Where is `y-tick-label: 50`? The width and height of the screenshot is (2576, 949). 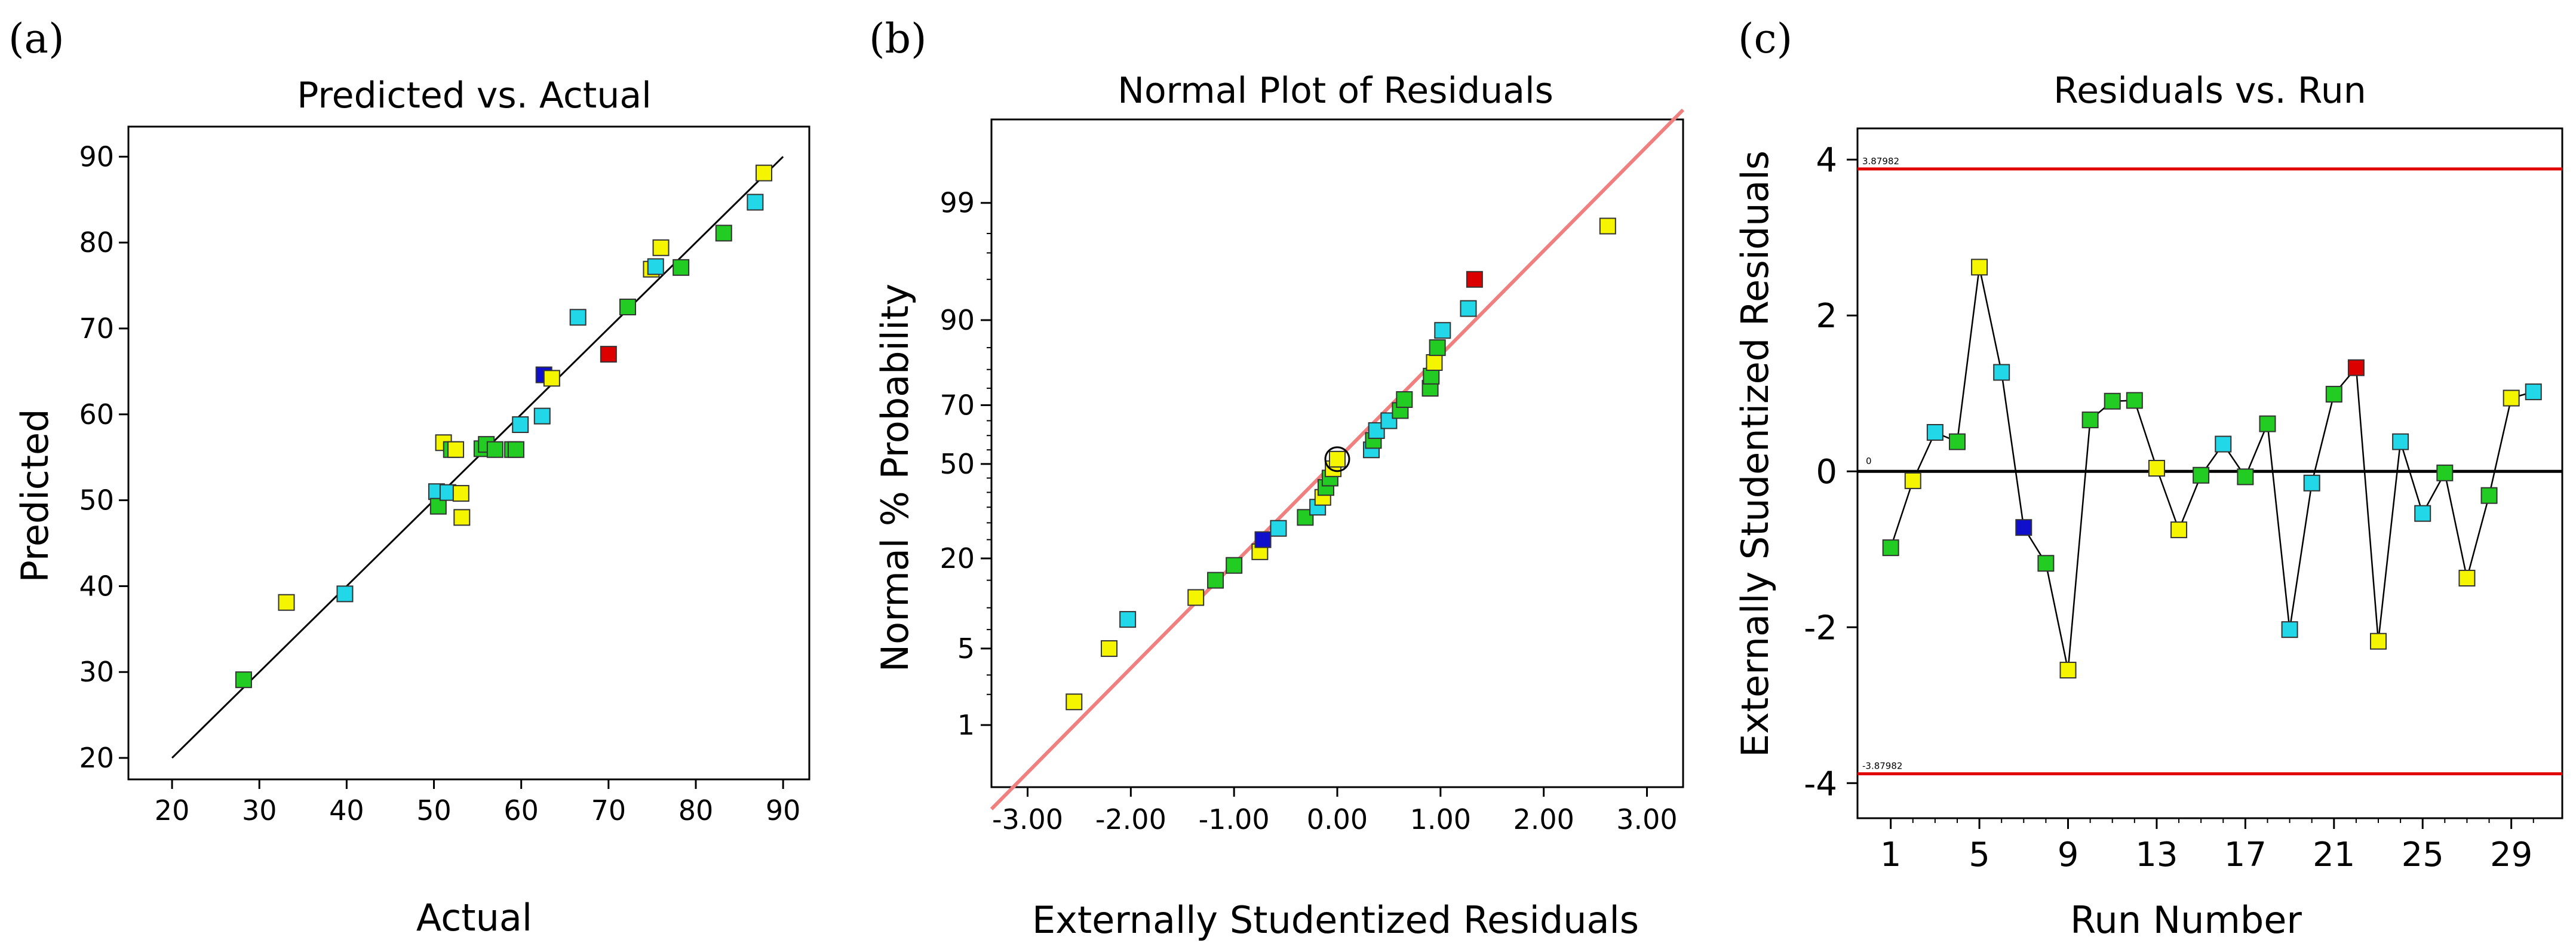
y-tick-label: 50 is located at coordinates (957, 464).